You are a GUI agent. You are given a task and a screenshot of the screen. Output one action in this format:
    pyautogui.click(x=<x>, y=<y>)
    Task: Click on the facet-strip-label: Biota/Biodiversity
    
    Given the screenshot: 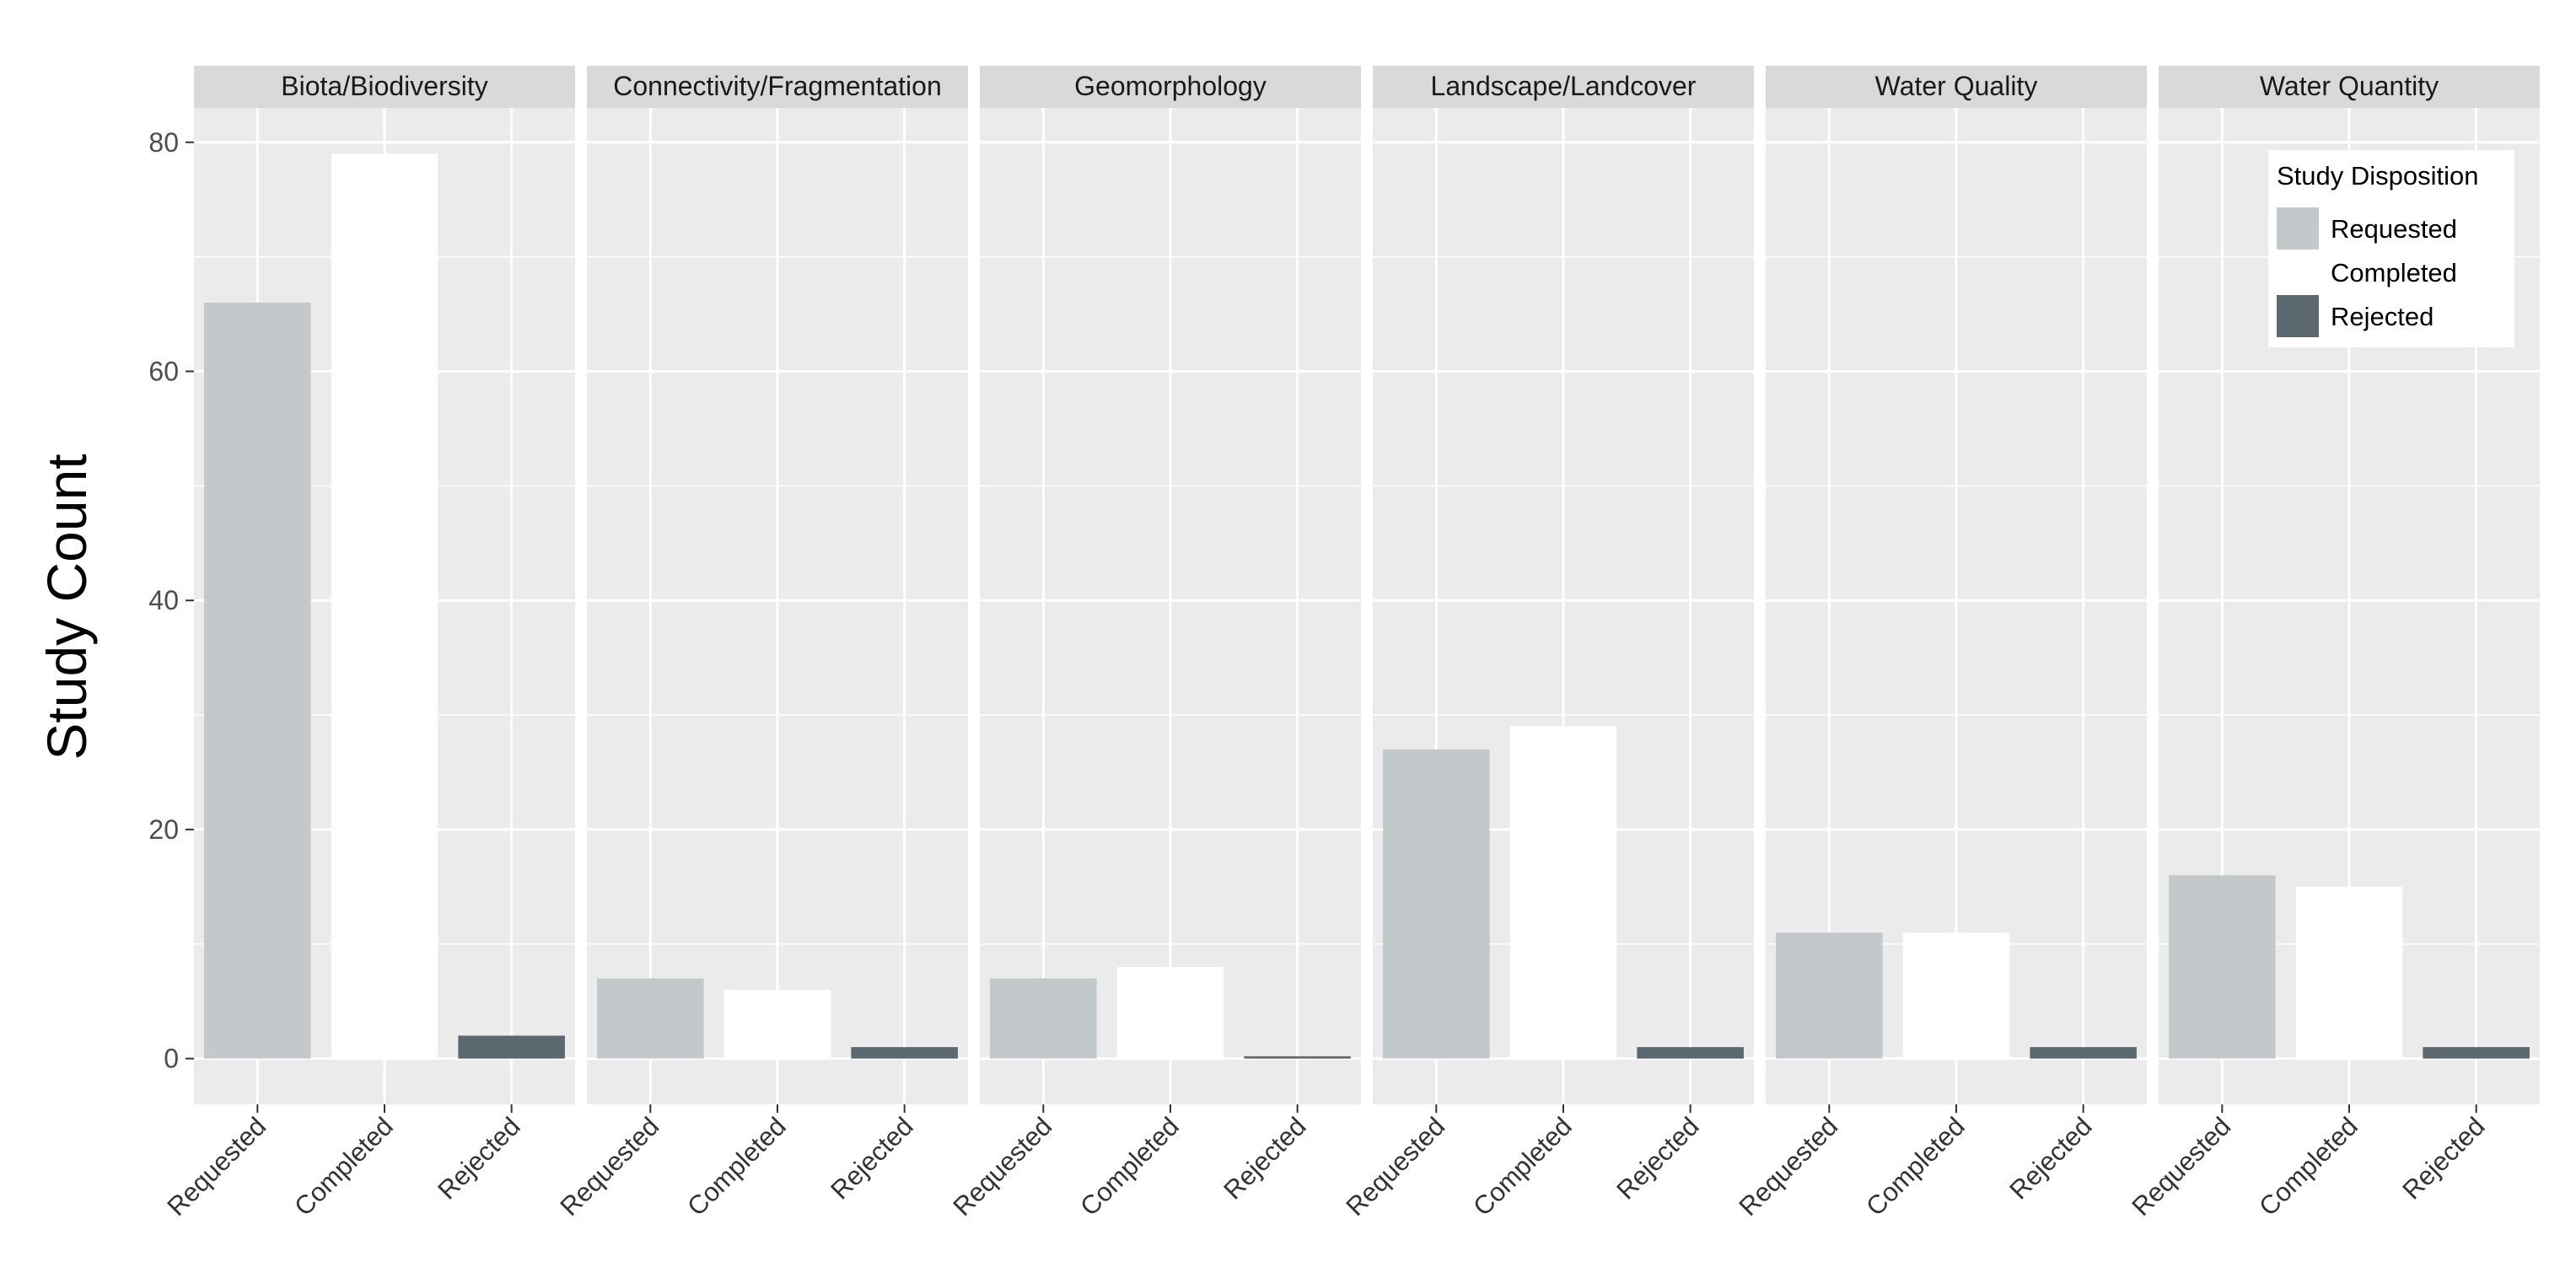 What is the action you would take?
    pyautogui.click(x=384, y=86)
    